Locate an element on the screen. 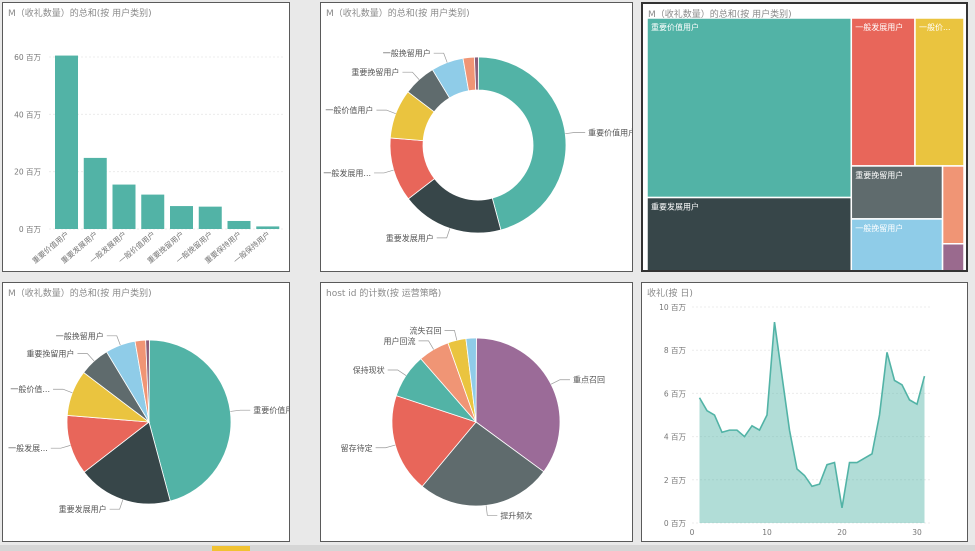 The width and height of the screenshot is (975, 551). bar-chart-title: M（收礼数量）的总和(按 用户类别) is located at coordinates (80, 14).